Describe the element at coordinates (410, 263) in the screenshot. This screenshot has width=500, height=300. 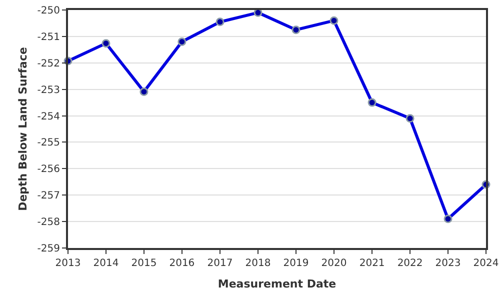
I see `x-tick-label: 2022` at that location.